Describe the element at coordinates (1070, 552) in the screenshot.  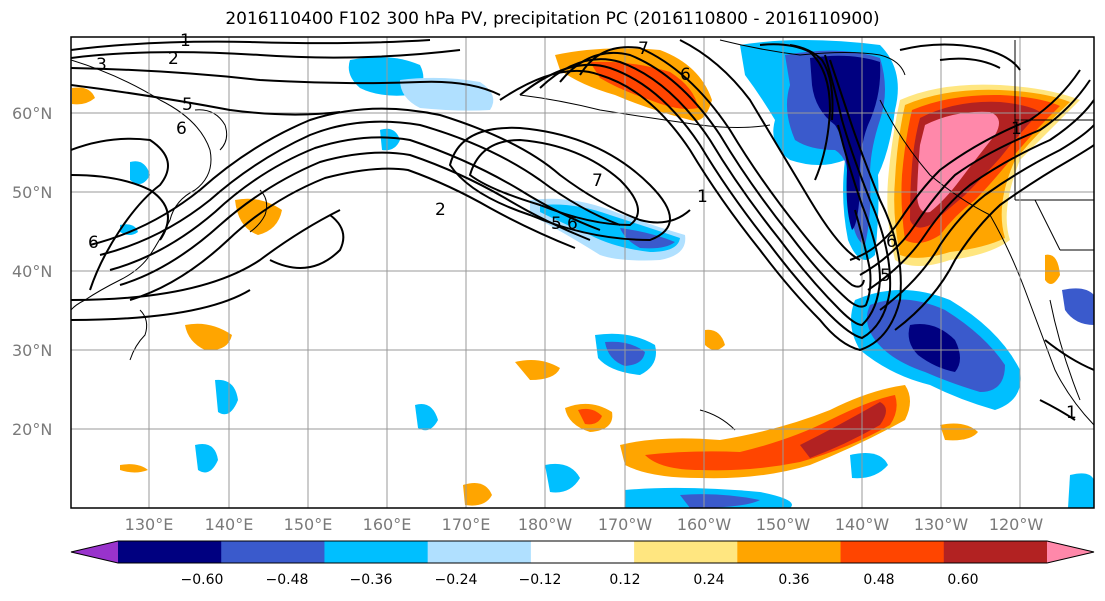
I see `colorbar-extend-max` at that location.